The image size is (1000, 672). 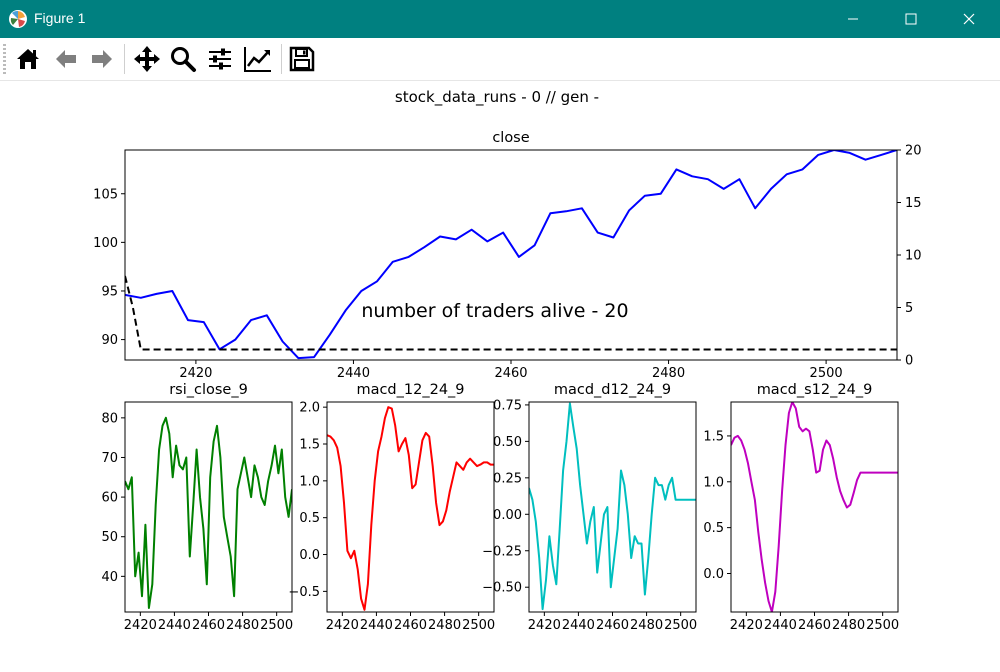 I want to click on save-icon, so click(x=302, y=59).